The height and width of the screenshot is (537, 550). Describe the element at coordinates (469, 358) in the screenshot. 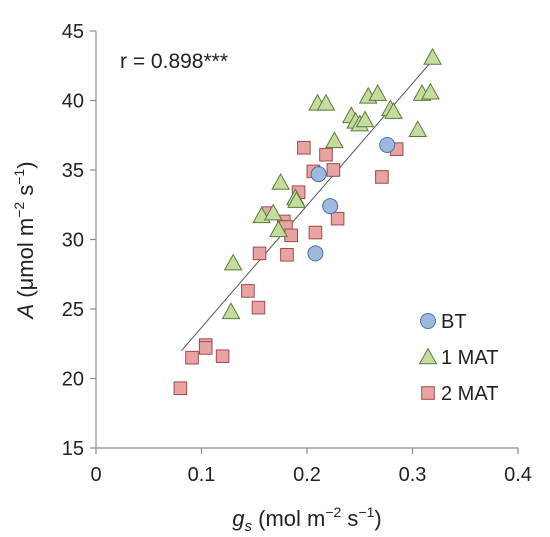

I see `legend-label: 1 MAT` at that location.